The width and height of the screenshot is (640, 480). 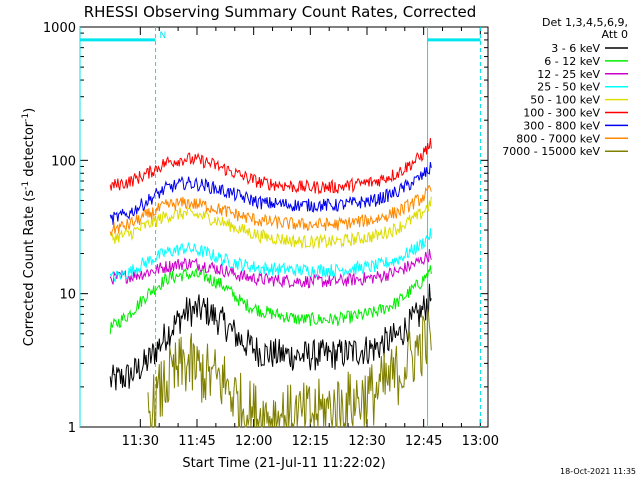 I want to click on y-axis-label: Corrected Count Rate (s-1 detector-1), so click(x=29, y=227).